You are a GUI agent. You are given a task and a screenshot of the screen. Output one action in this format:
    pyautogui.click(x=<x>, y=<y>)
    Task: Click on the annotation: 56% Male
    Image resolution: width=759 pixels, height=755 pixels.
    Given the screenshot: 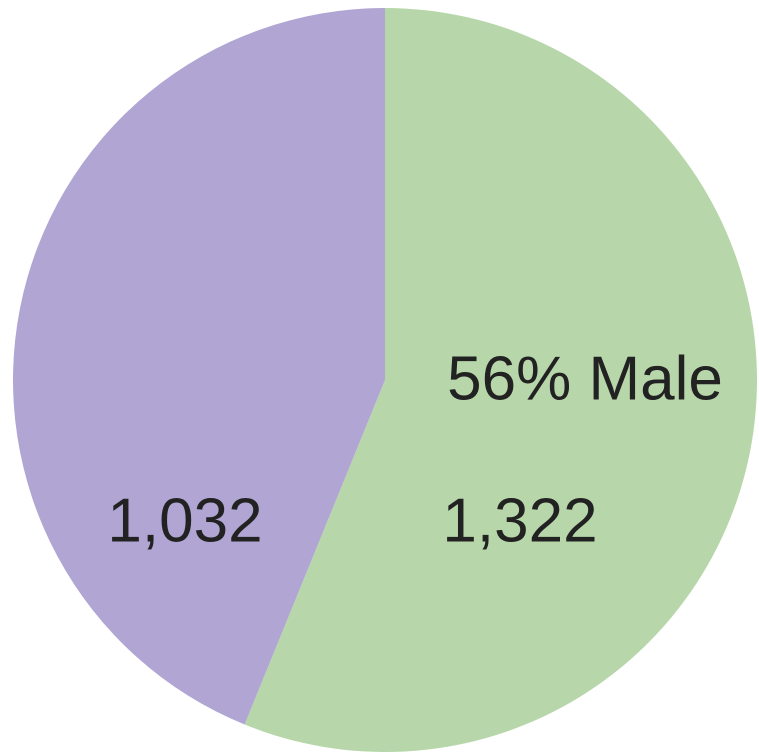 What is the action you would take?
    pyautogui.click(x=585, y=378)
    